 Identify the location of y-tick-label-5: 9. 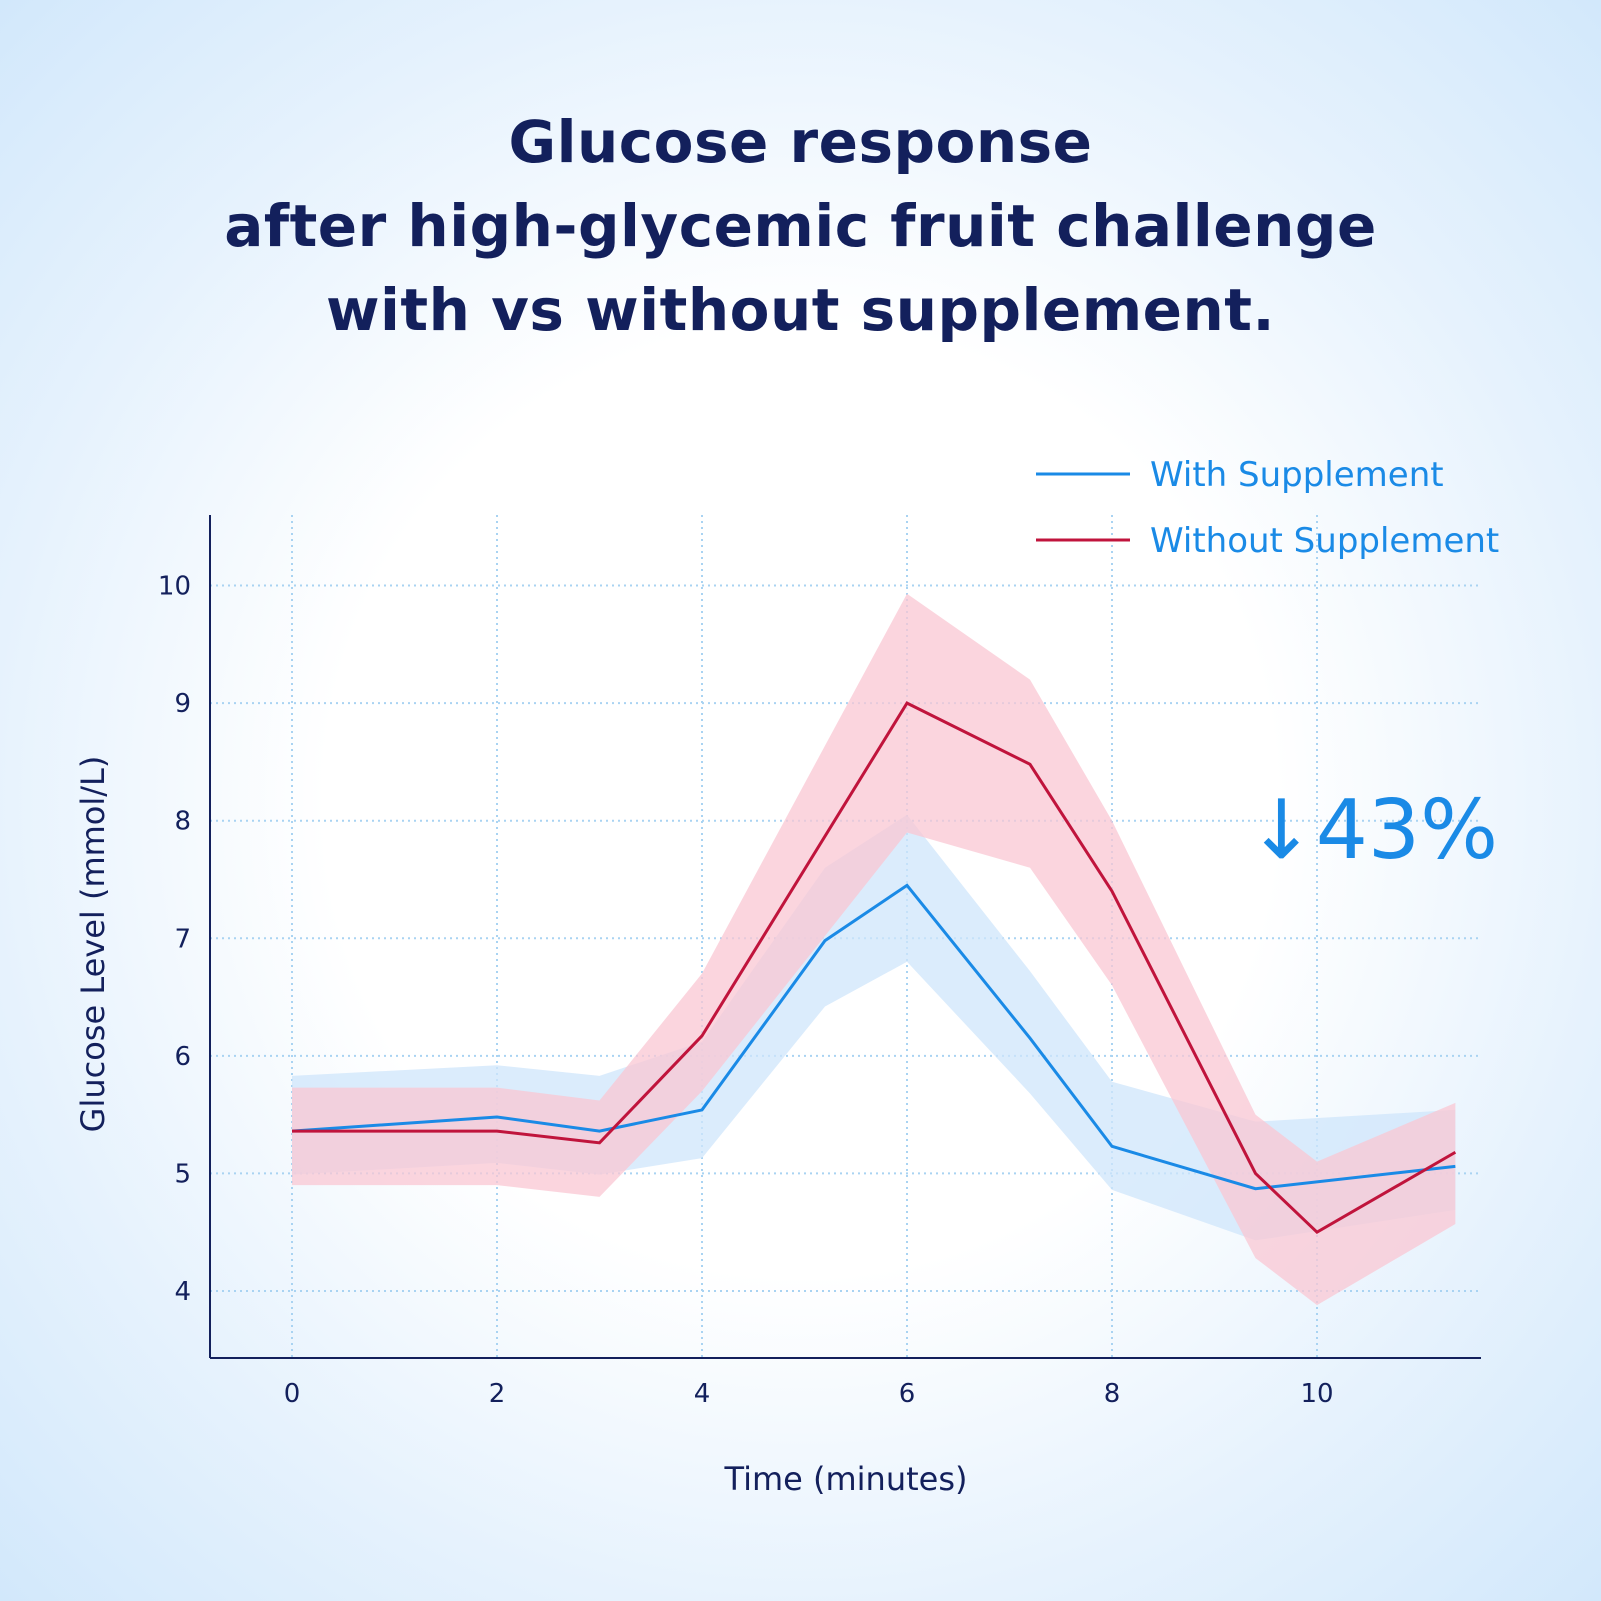
(182, 704).